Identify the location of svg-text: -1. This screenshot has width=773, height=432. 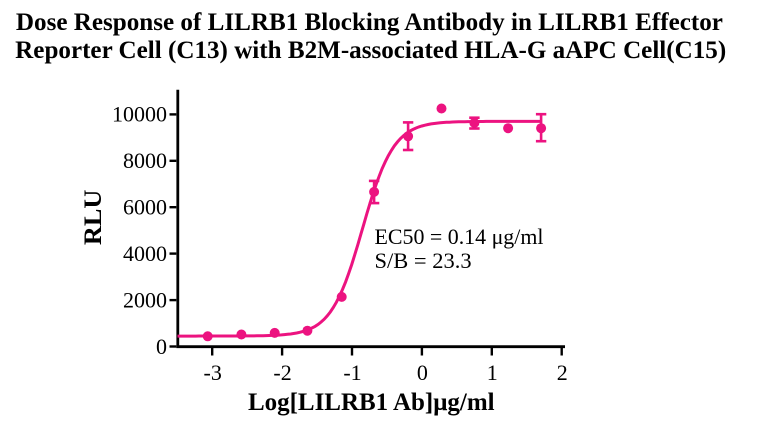
(352, 372).